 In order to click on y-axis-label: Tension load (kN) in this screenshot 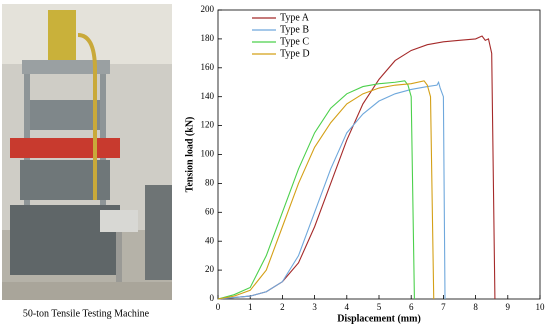, I will do `click(189, 155)`.